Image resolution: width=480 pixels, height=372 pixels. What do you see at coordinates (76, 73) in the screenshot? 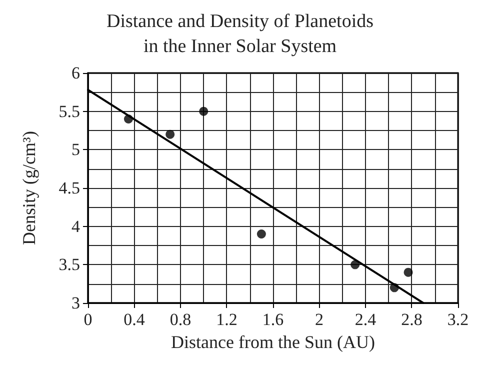
I see `y-tick-label: 6` at bounding box center [76, 73].